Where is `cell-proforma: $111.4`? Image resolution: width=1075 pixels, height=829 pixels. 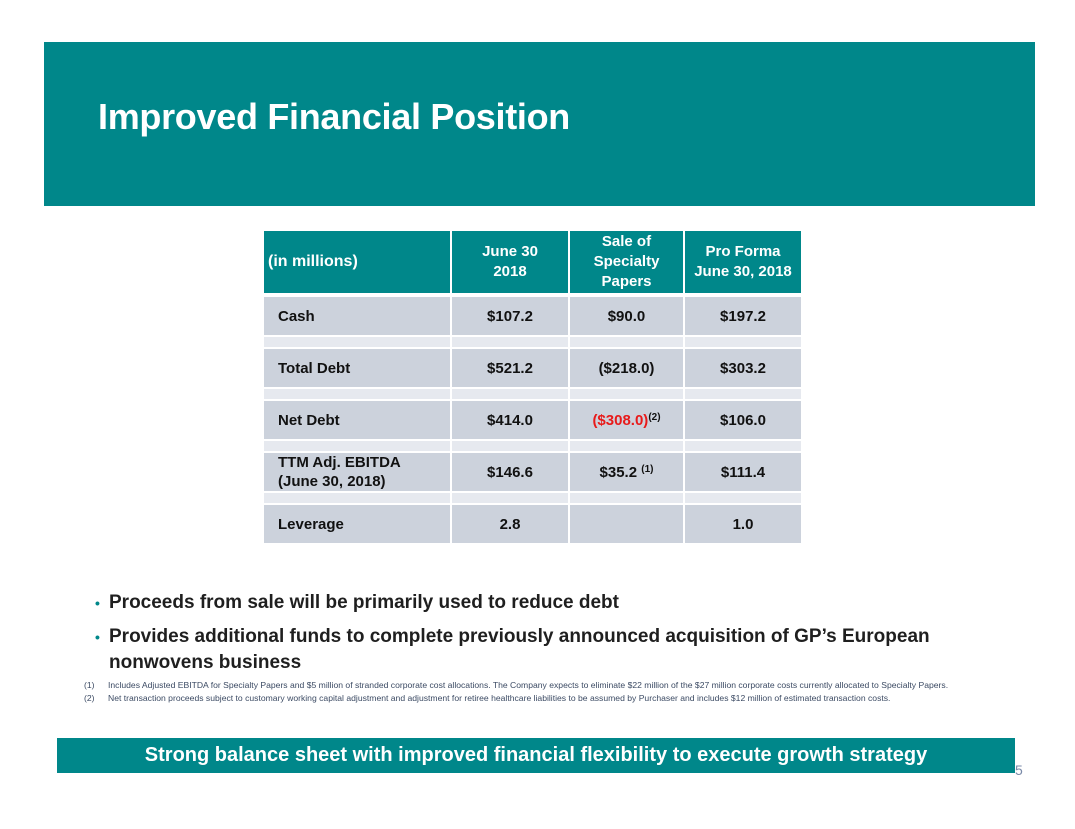
cell-proforma: $111.4 is located at coordinates (743, 471).